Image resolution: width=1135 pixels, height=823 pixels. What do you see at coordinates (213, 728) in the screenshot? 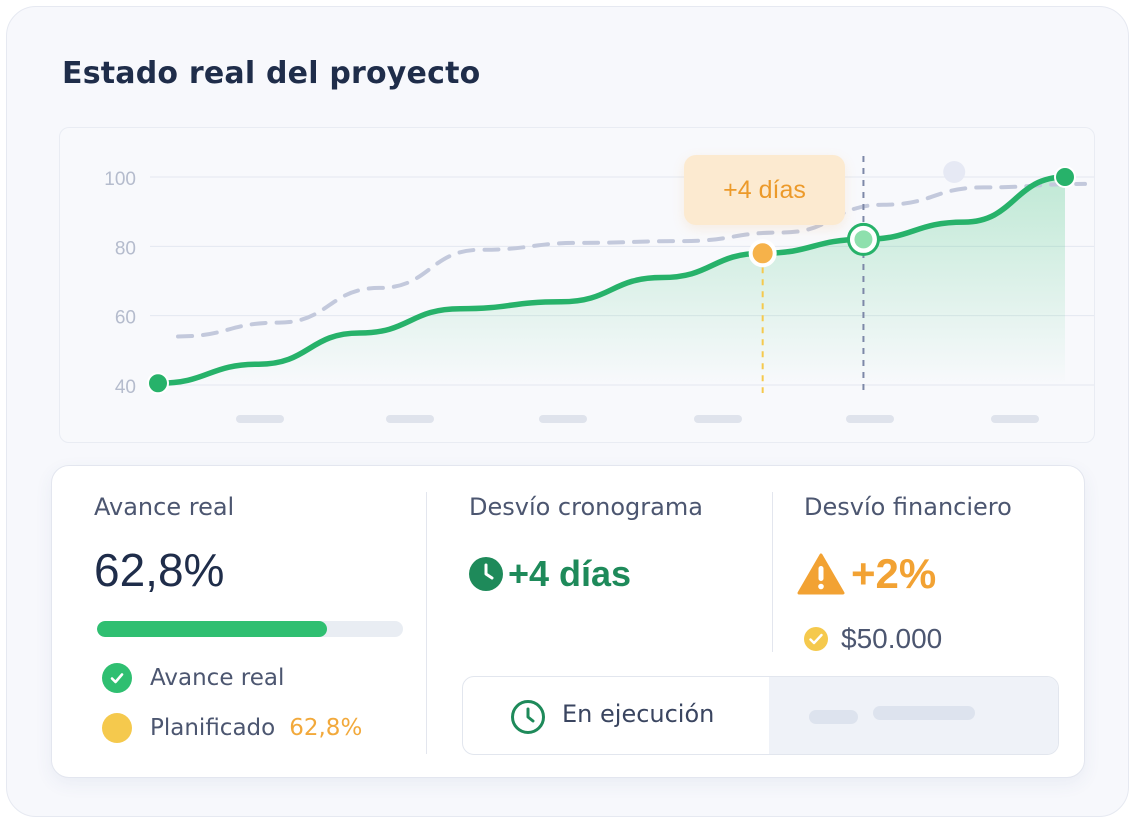
I see `legend-label: Planificado` at bounding box center [213, 728].